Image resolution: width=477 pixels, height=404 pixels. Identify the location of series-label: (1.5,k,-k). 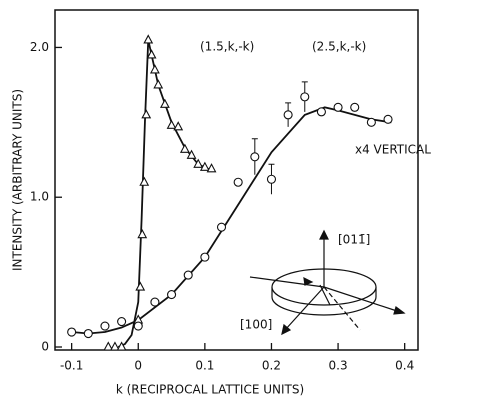
(227, 47).